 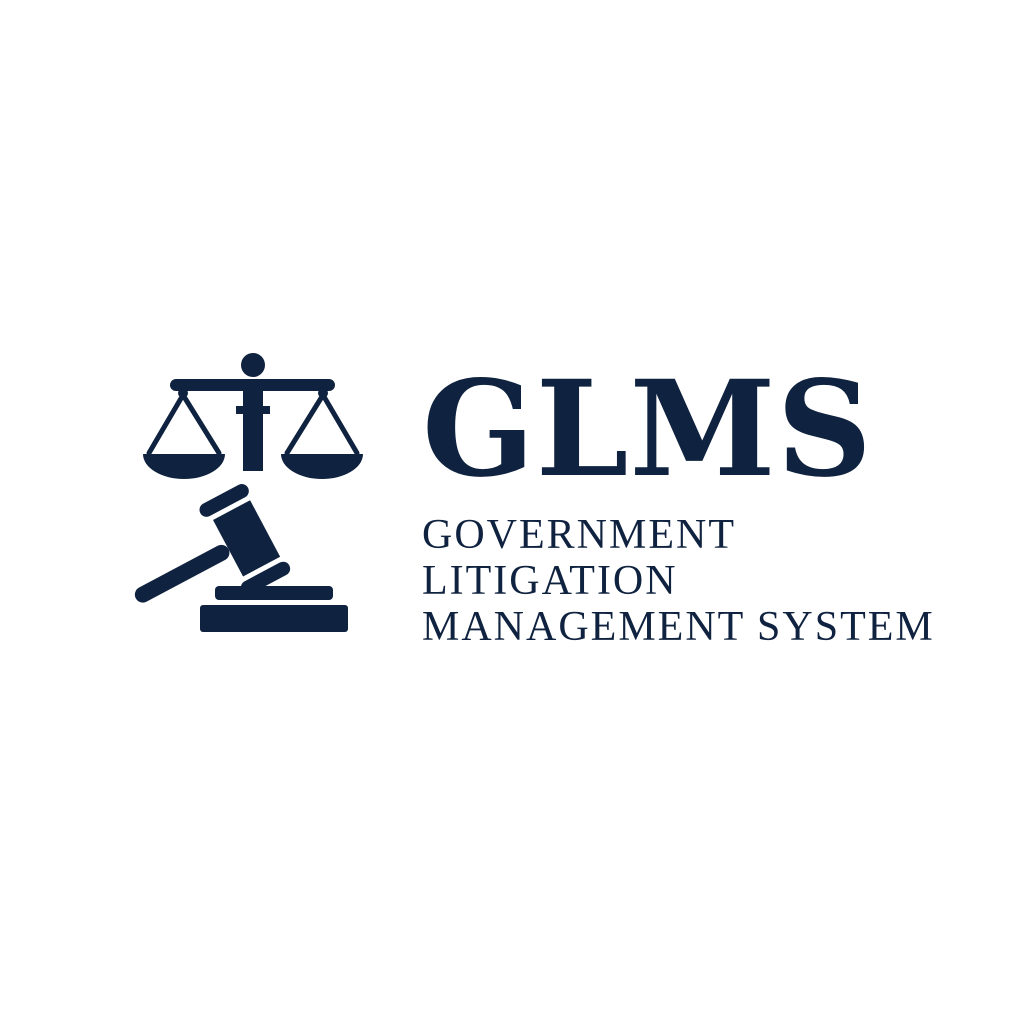 What do you see at coordinates (579, 535) in the screenshot?
I see `brand-name-line: GOVERNMENT` at bounding box center [579, 535].